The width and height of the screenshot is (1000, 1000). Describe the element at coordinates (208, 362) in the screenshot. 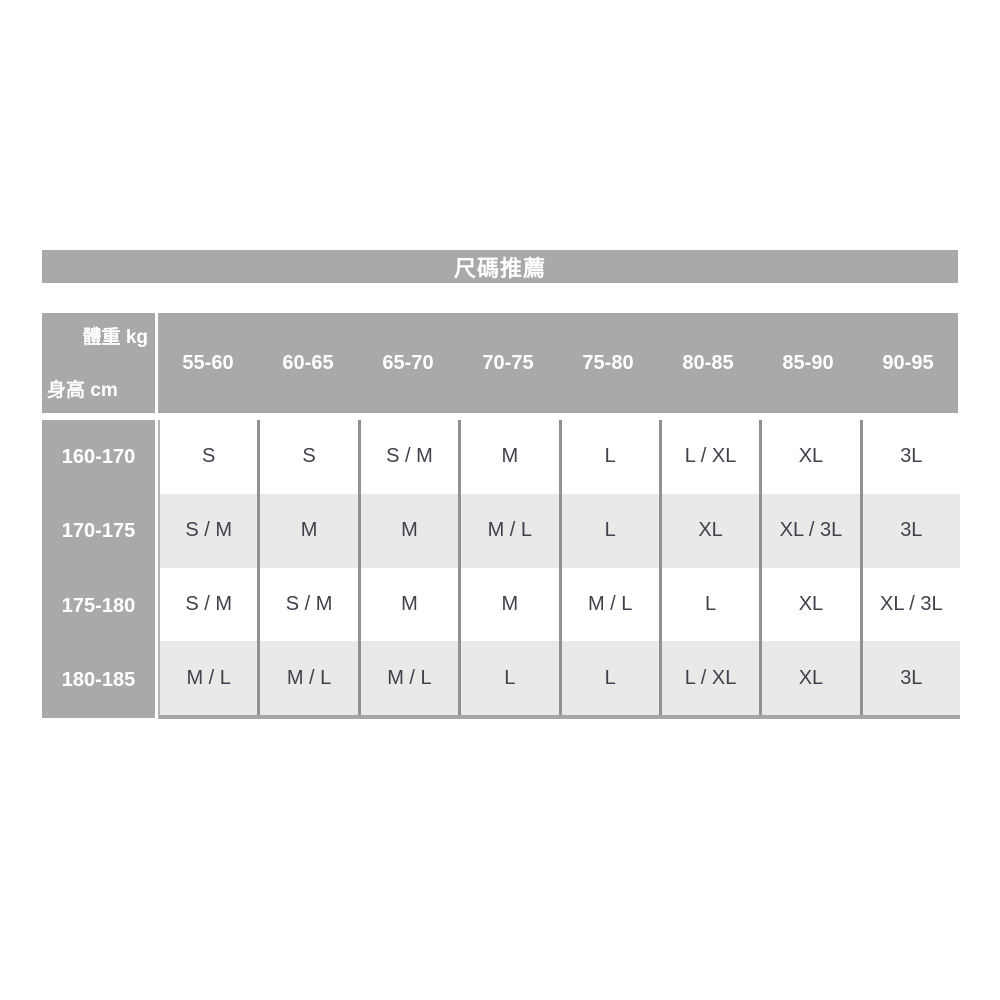

I see `weight-range-header: 55-60` at that location.